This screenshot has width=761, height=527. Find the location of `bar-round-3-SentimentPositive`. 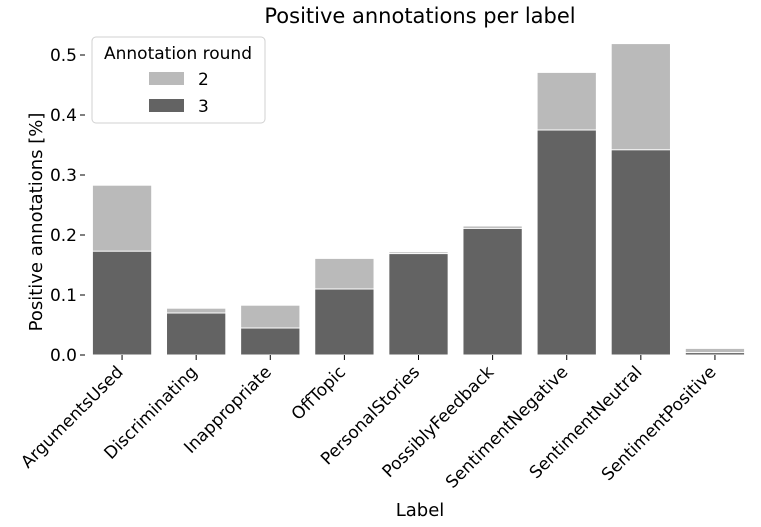

bar-round-3-SentimentPositive is located at coordinates (715, 354).